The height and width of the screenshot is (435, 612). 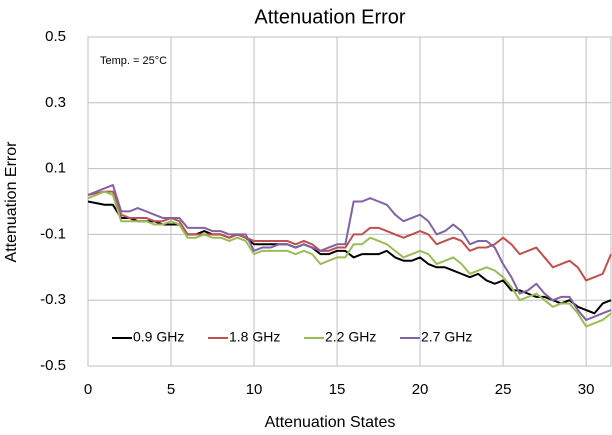 What do you see at coordinates (254, 337) in the screenshot?
I see `legend-label: 1.8 GHz` at bounding box center [254, 337].